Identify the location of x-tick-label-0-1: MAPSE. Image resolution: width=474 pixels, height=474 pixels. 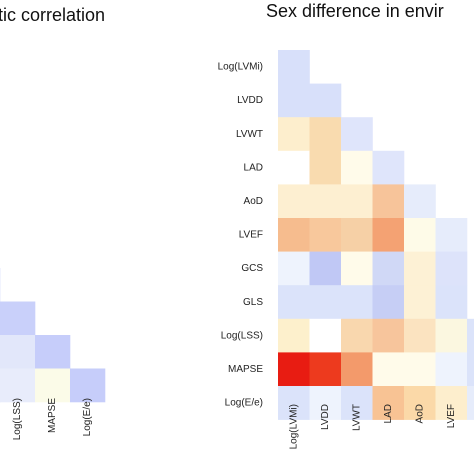
(52, 415).